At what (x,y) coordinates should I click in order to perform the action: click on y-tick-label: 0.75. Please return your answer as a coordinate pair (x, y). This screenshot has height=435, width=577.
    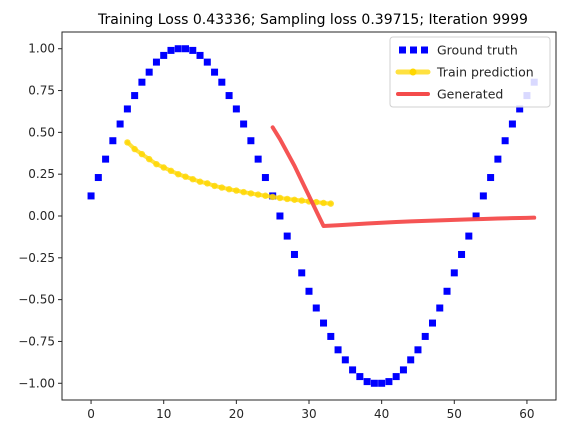
    Looking at the image, I should click on (41, 91).